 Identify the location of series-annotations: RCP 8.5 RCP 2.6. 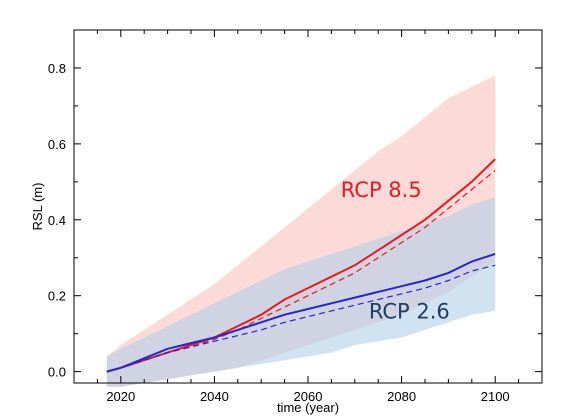
(395, 250).